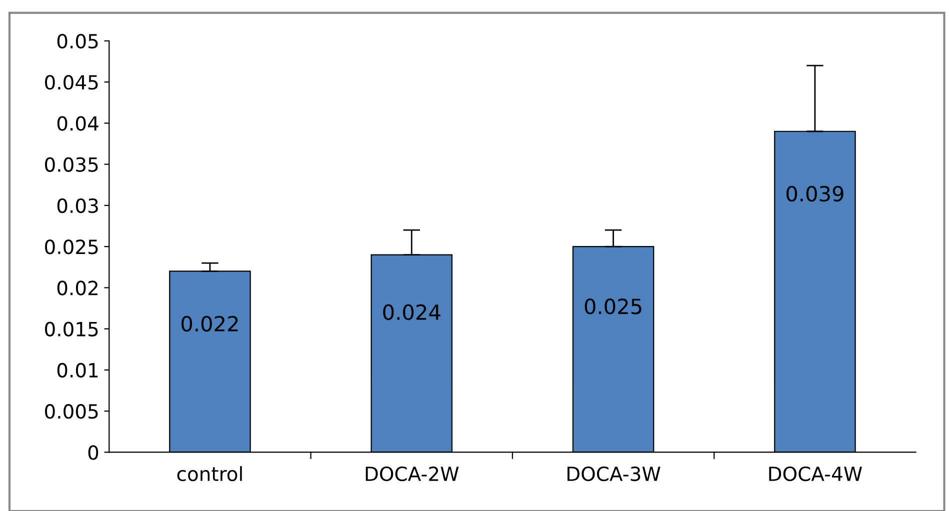 This screenshot has height=511, width=949. Describe the element at coordinates (815, 194) in the screenshot. I see `data-label: 0.039` at that location.